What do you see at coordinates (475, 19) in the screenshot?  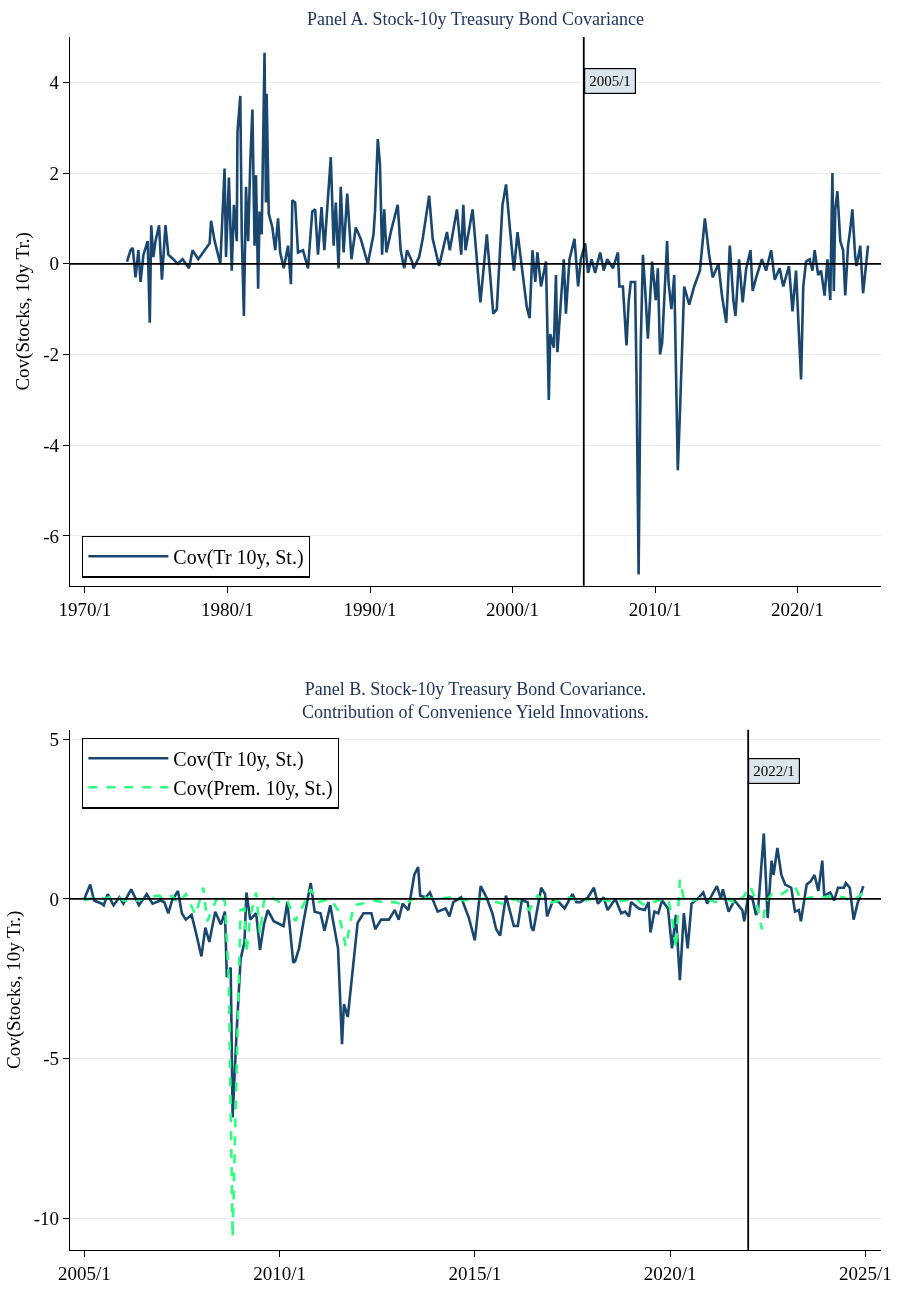 I see `chart-title: Panel A. Stock-10y Treasury Bond Covariance` at bounding box center [475, 19].